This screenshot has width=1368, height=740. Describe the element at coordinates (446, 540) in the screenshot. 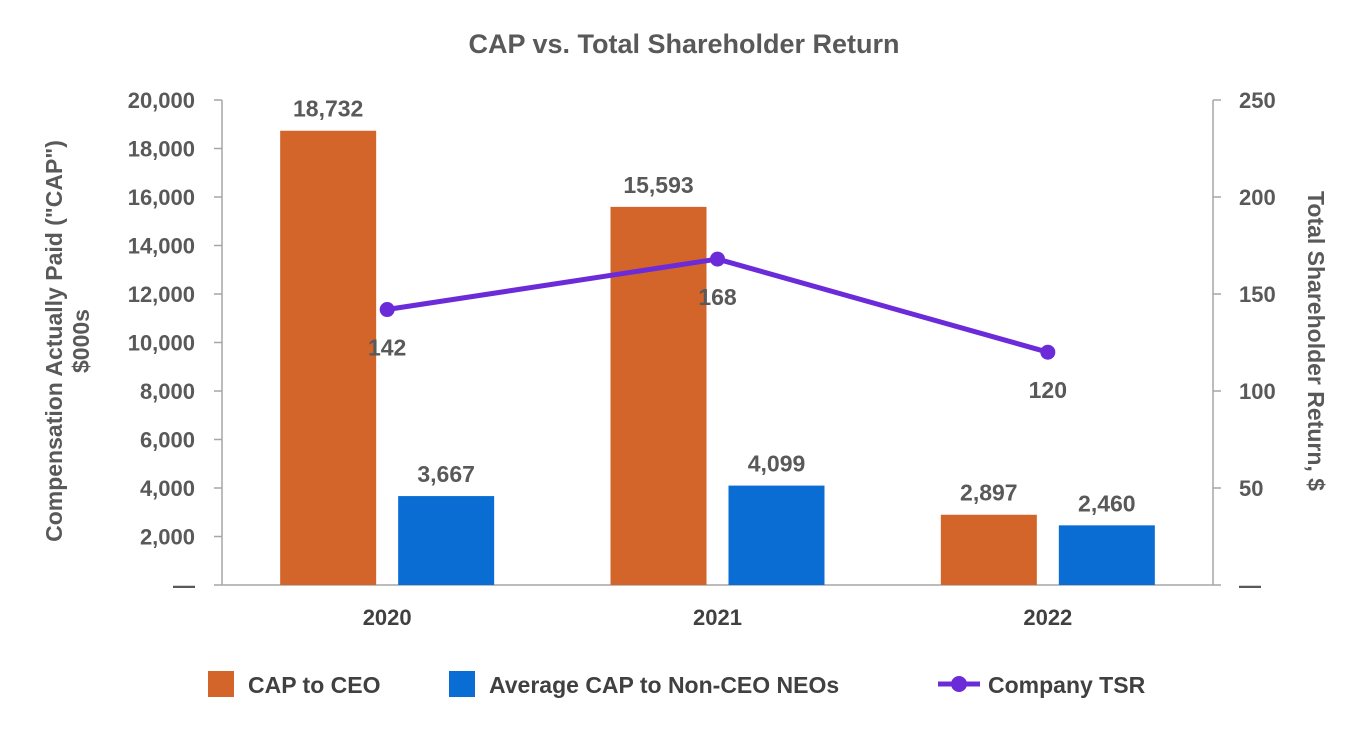

I see `bar-cap-neo-2020` at that location.